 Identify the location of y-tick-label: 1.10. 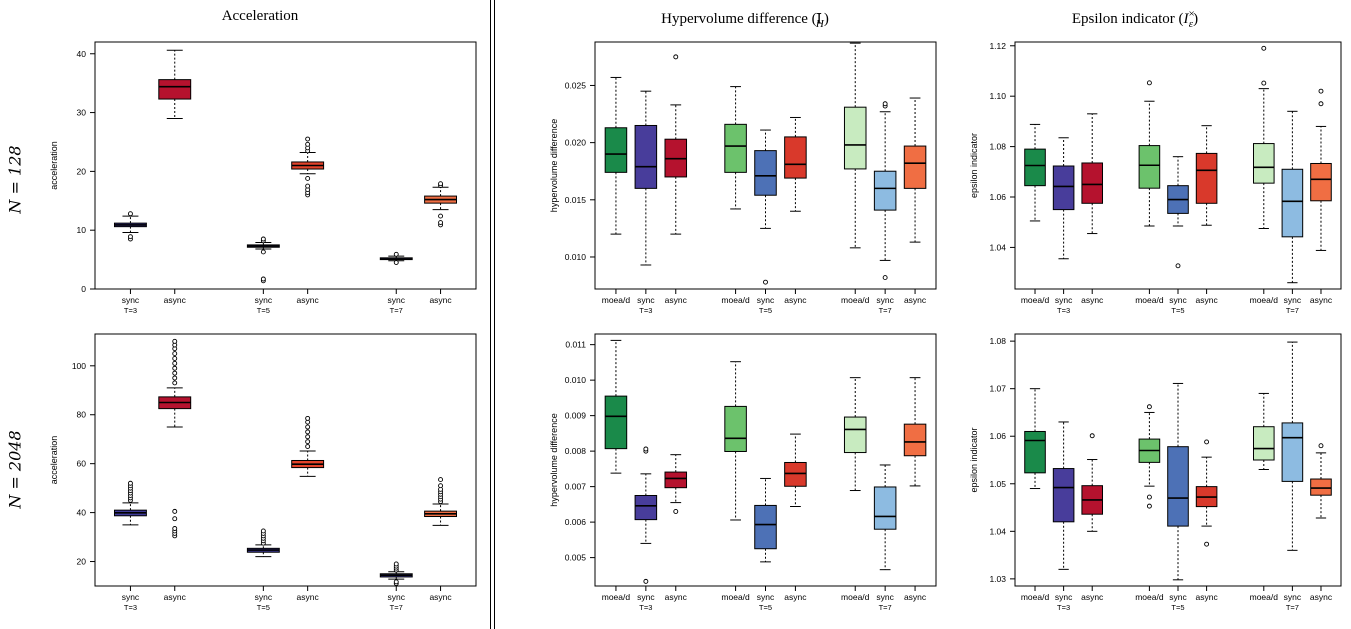
(997, 96).